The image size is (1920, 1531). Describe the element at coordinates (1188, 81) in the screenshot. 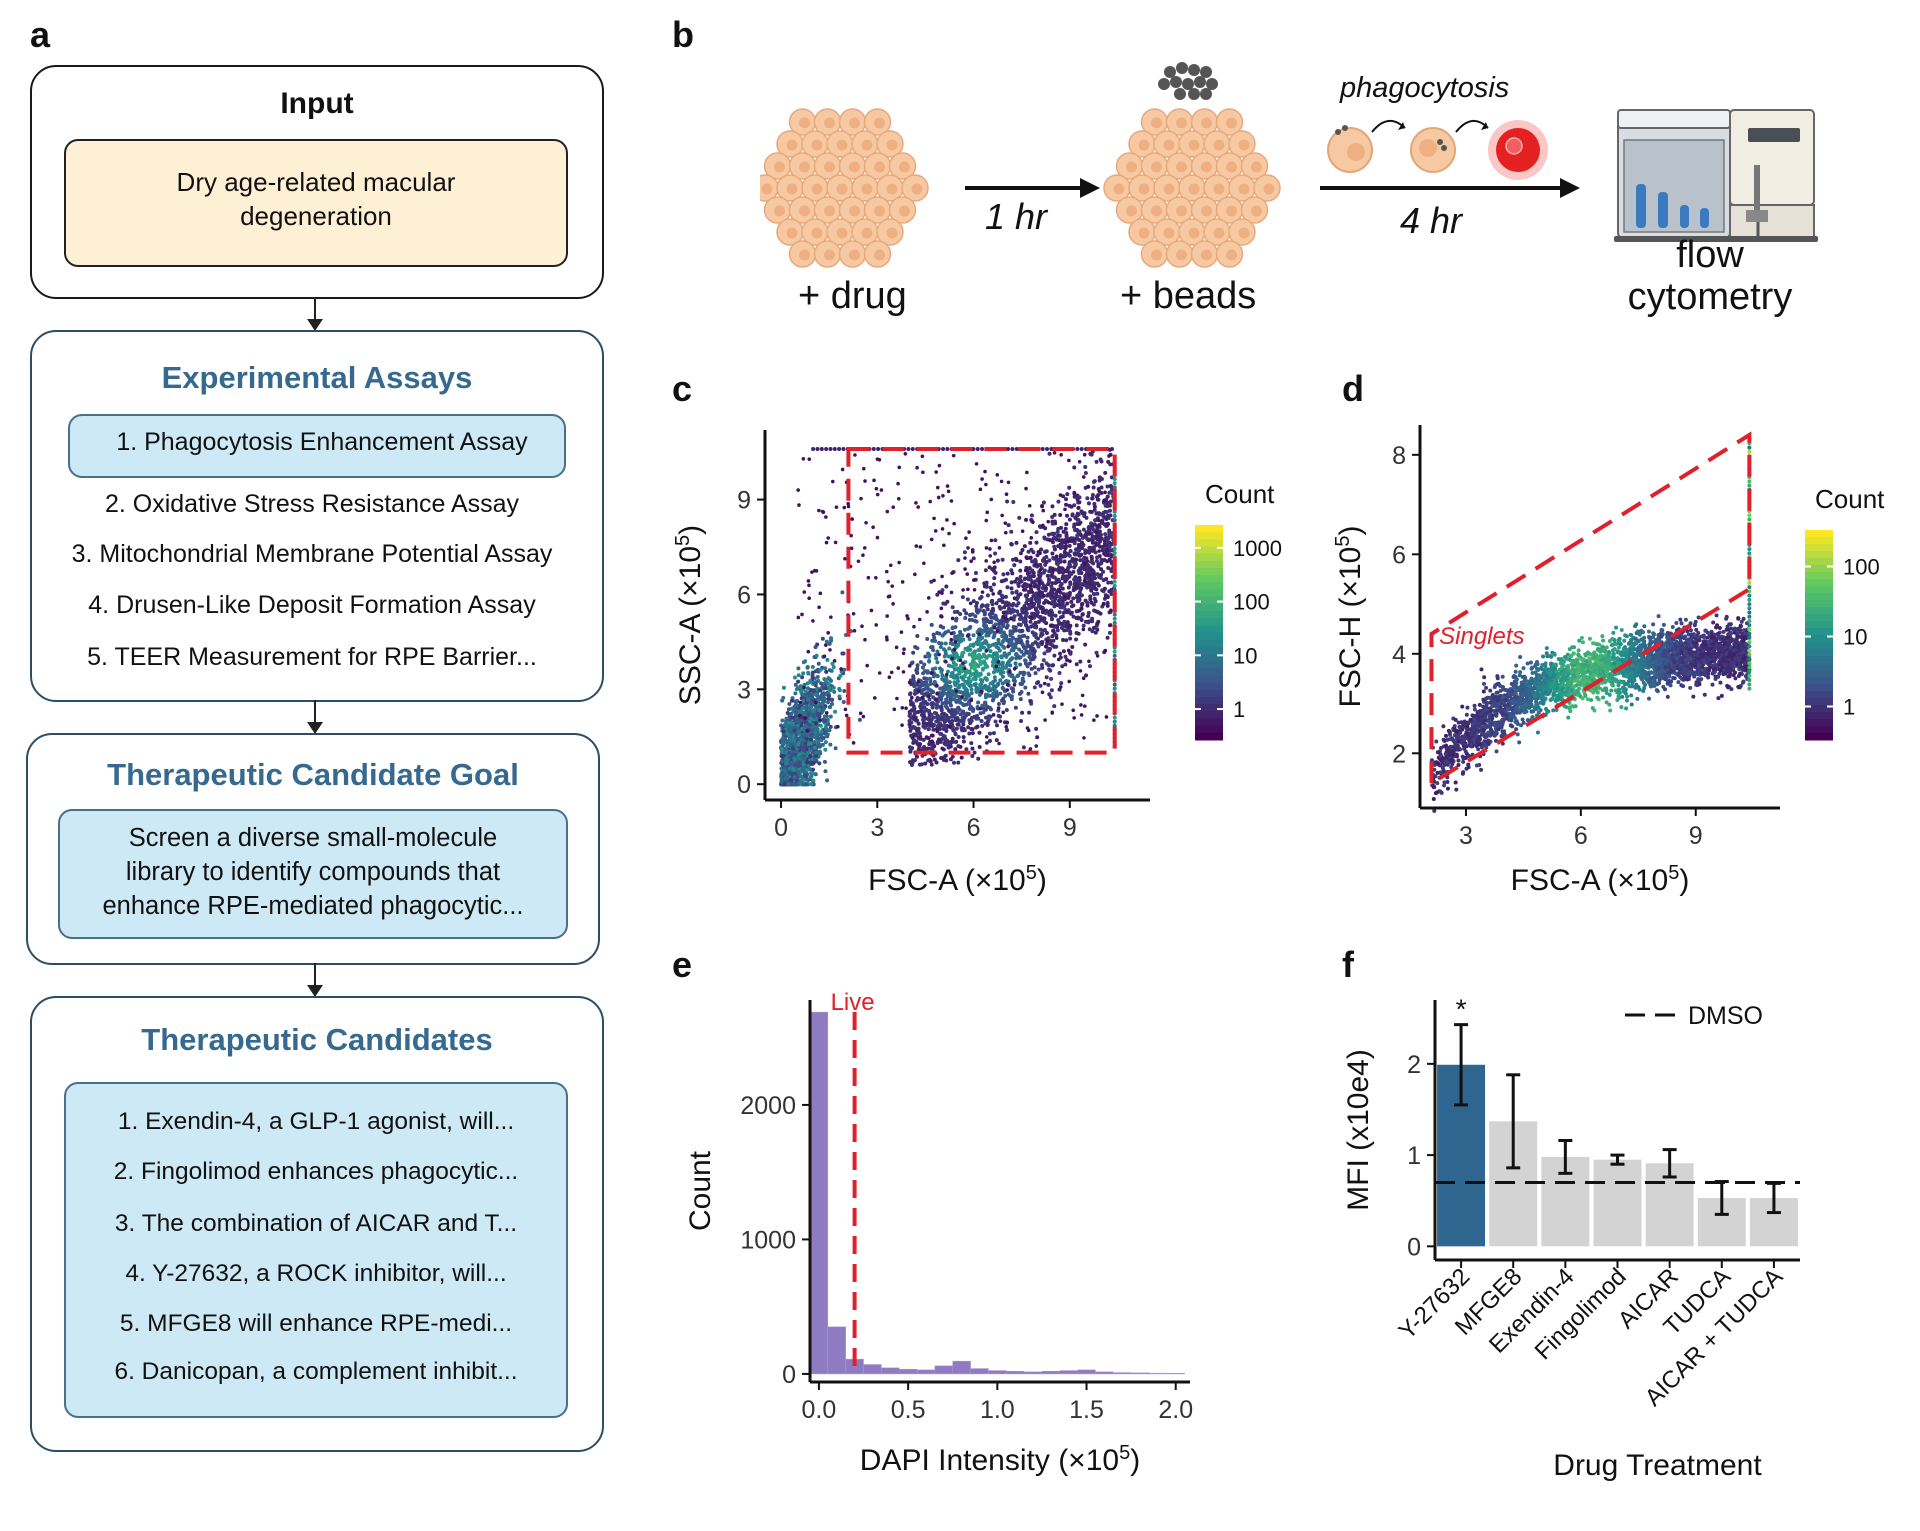

I see `beads-icon` at that location.